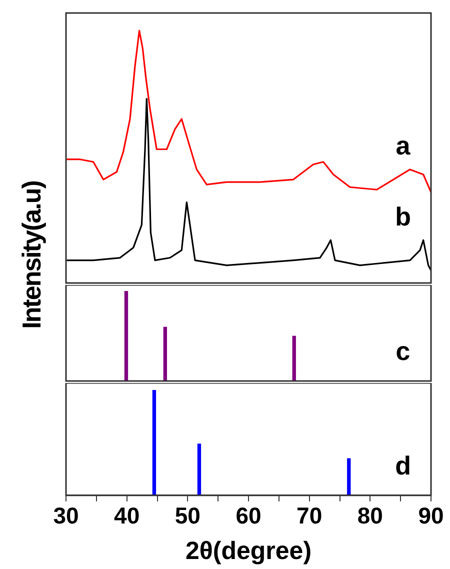 The width and height of the screenshot is (450, 569). What do you see at coordinates (127, 515) in the screenshot?
I see `x-tick-label: 40` at bounding box center [127, 515].